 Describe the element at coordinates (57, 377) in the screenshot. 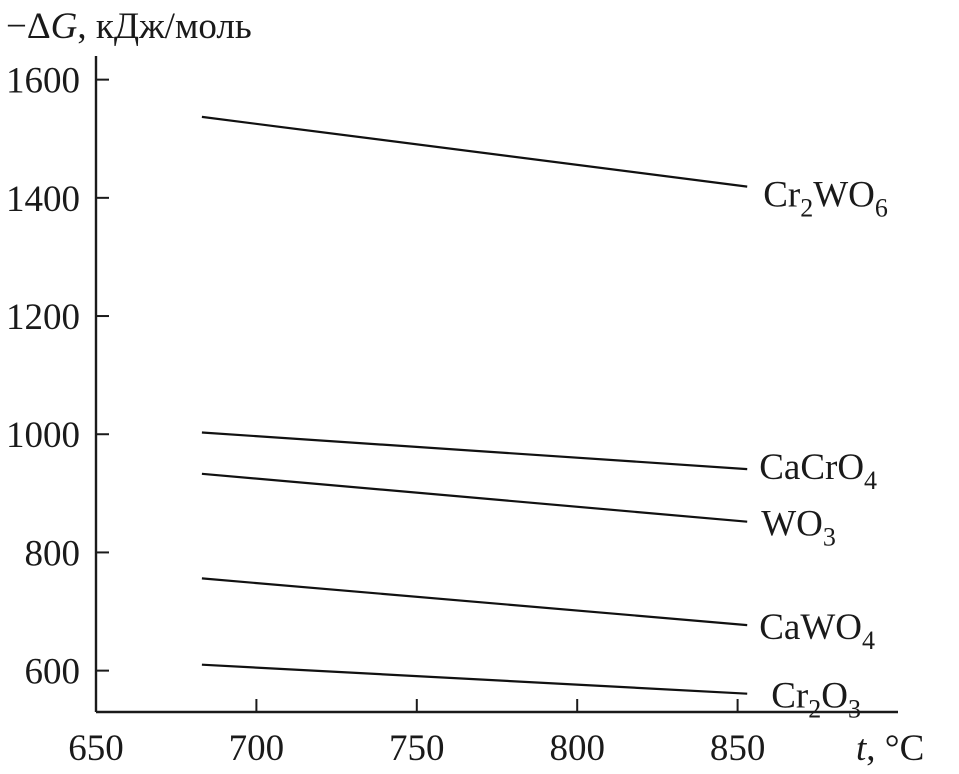

I see `y-ticks: 600 800 1000 1200 1400 1600` at that location.